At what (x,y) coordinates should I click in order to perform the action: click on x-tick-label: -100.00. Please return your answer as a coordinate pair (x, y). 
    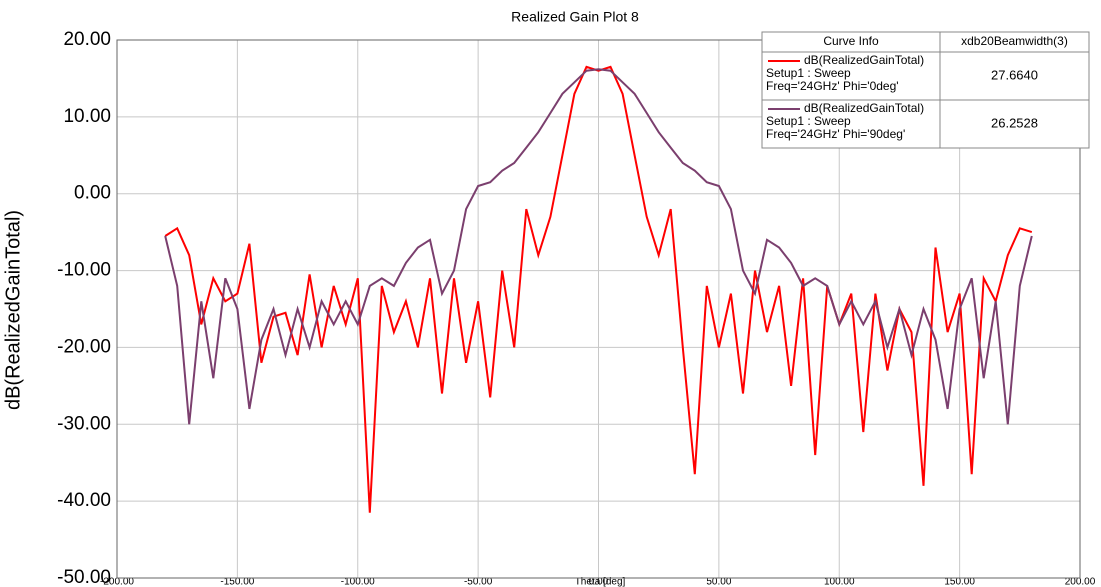
    Looking at the image, I should click on (358, 582).